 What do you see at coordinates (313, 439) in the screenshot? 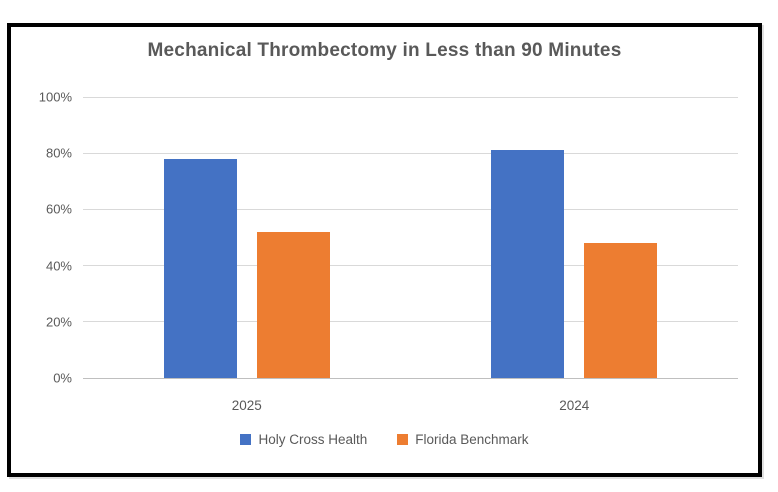
I see `legend-label: Holy Cross Health` at bounding box center [313, 439].